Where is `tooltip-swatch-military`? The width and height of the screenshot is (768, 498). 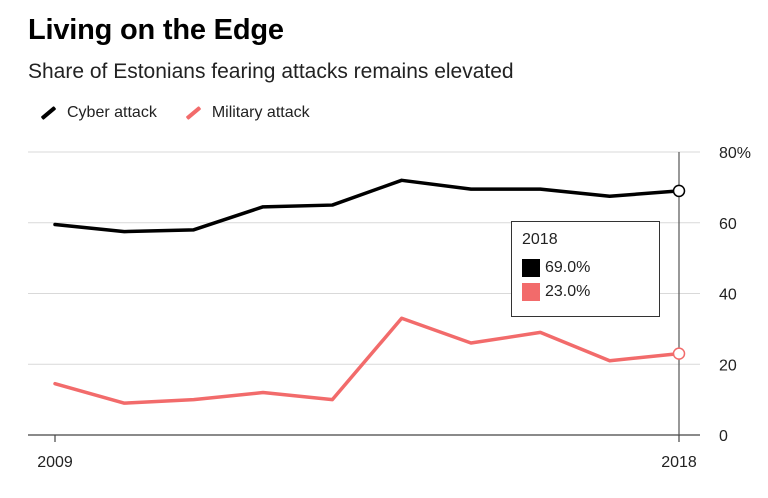 tooltip-swatch-military is located at coordinates (531, 292).